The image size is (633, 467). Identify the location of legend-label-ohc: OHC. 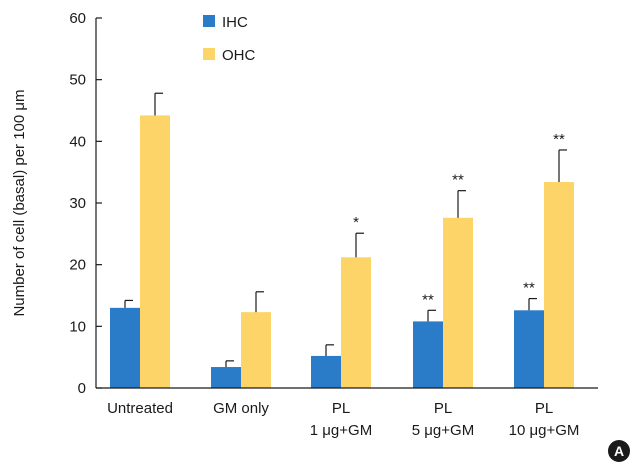
(239, 55).